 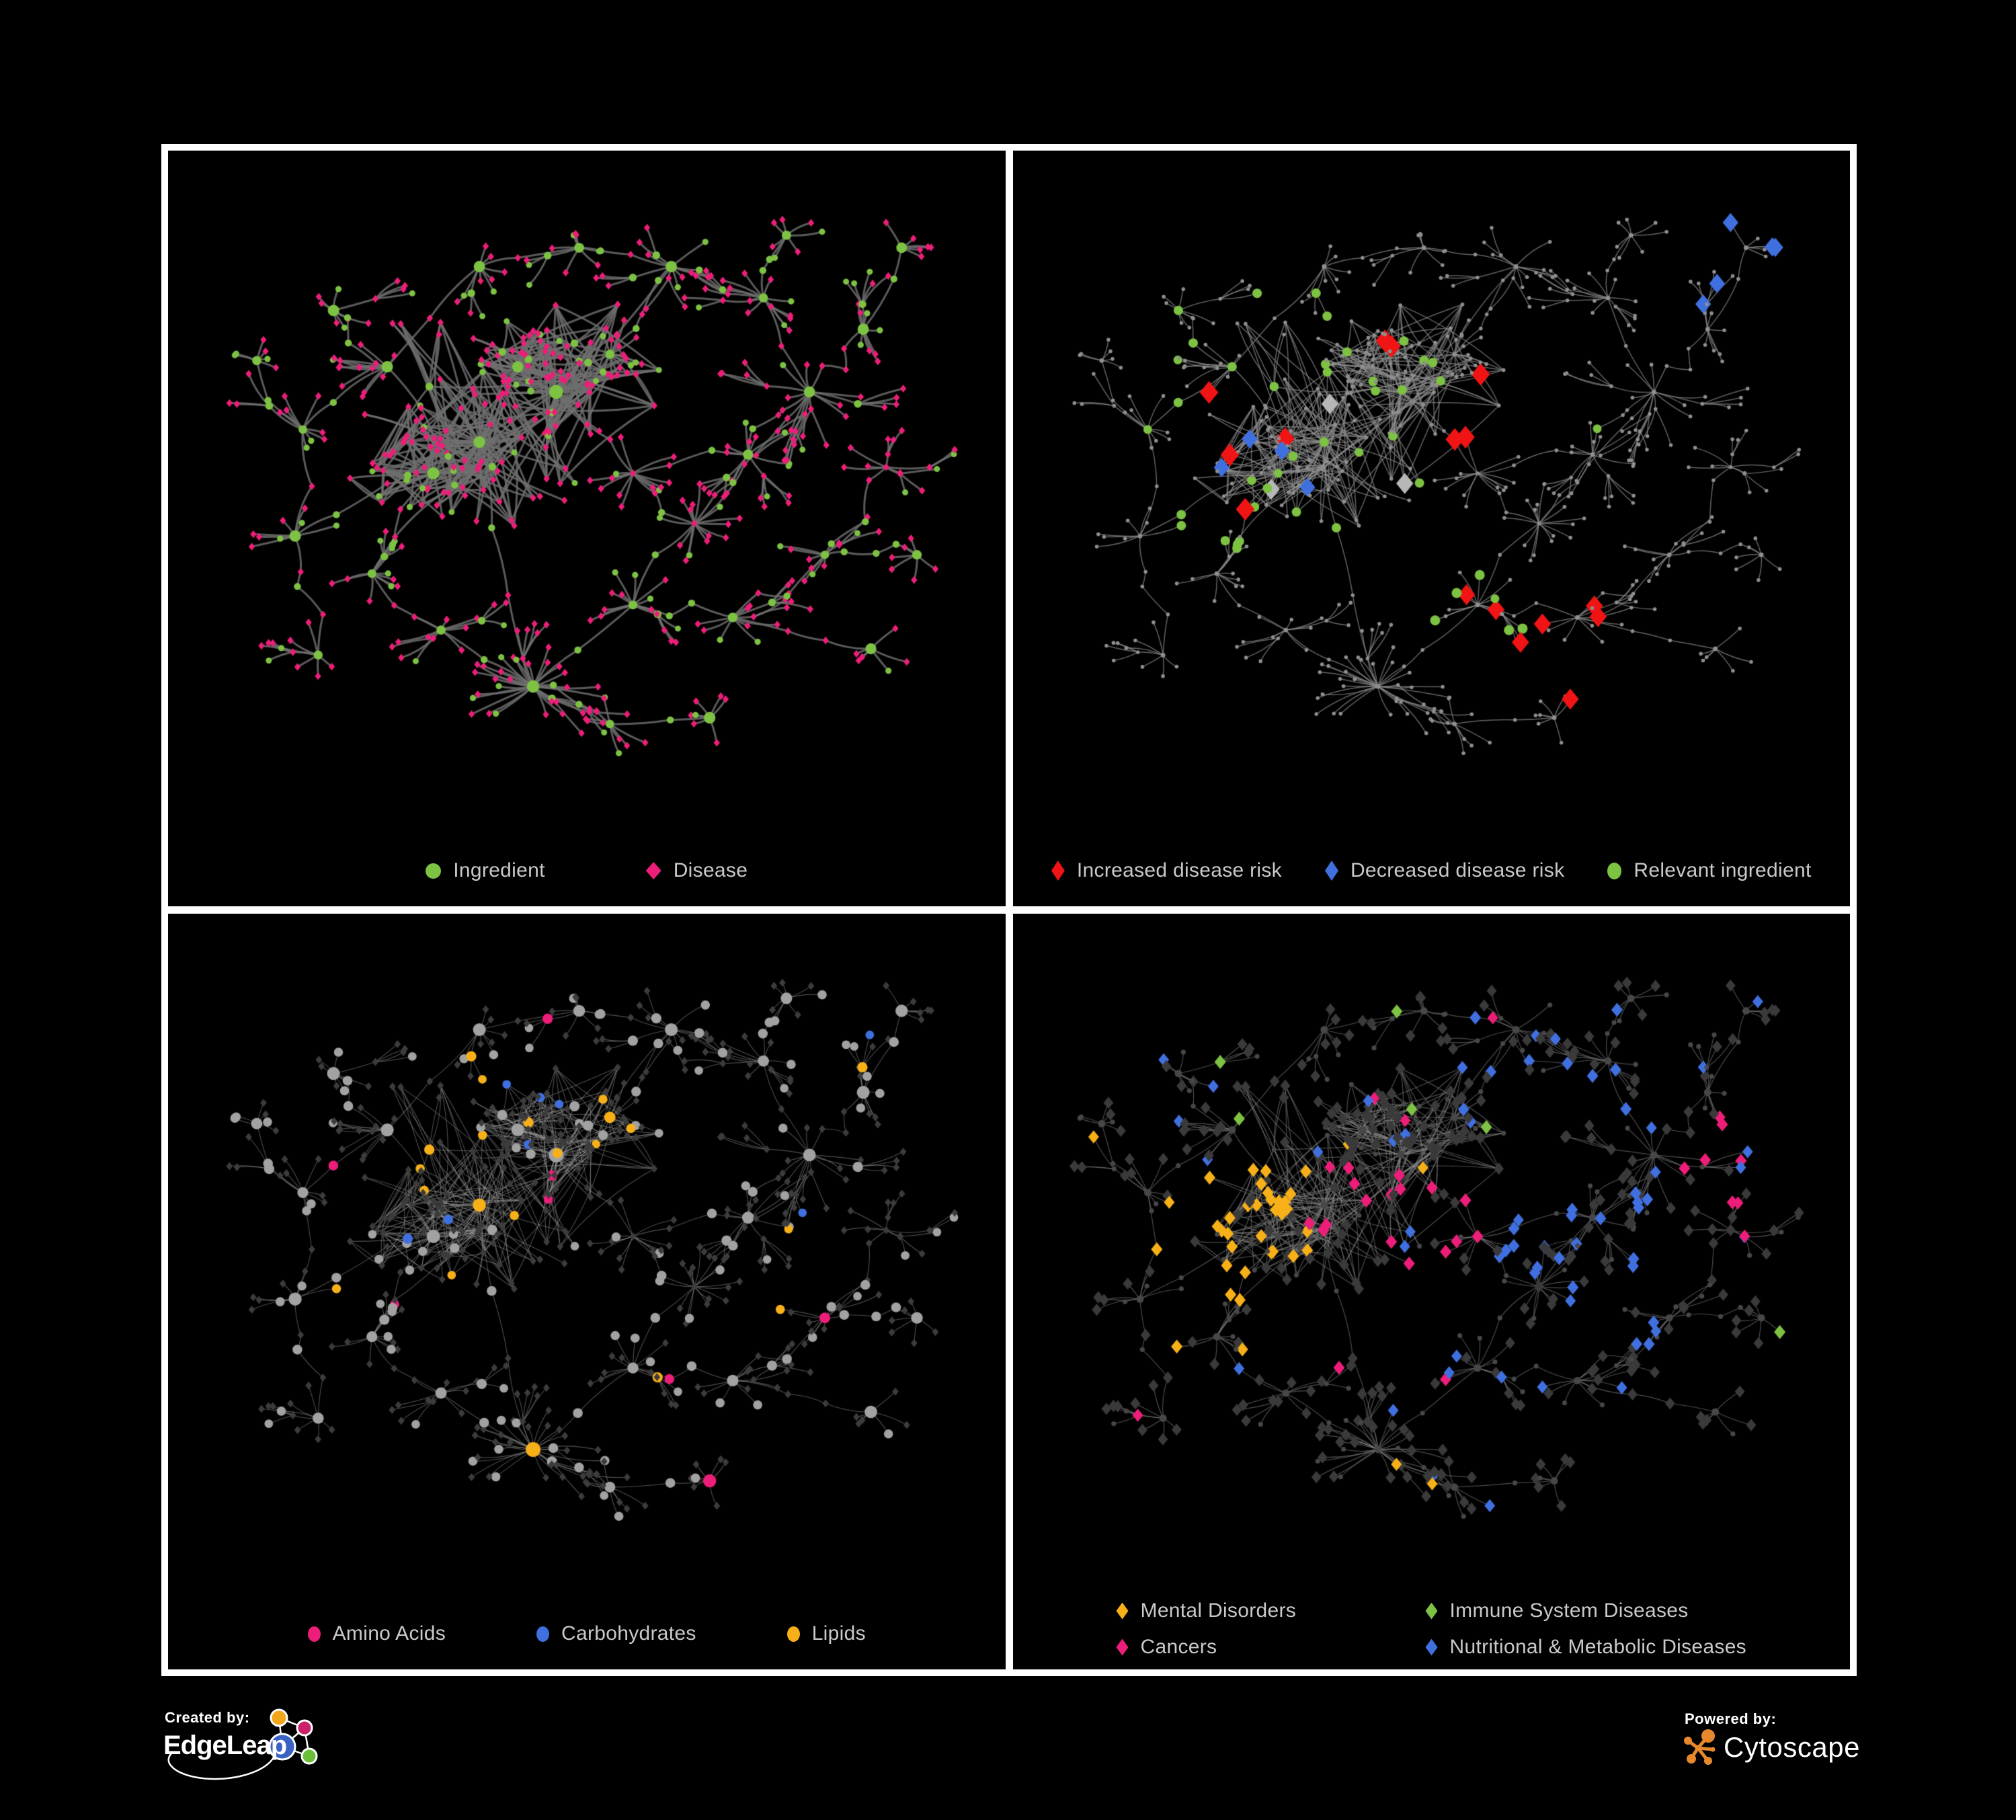 What do you see at coordinates (304, 1728) in the screenshot?
I see `edgeleap-node-magenta` at bounding box center [304, 1728].